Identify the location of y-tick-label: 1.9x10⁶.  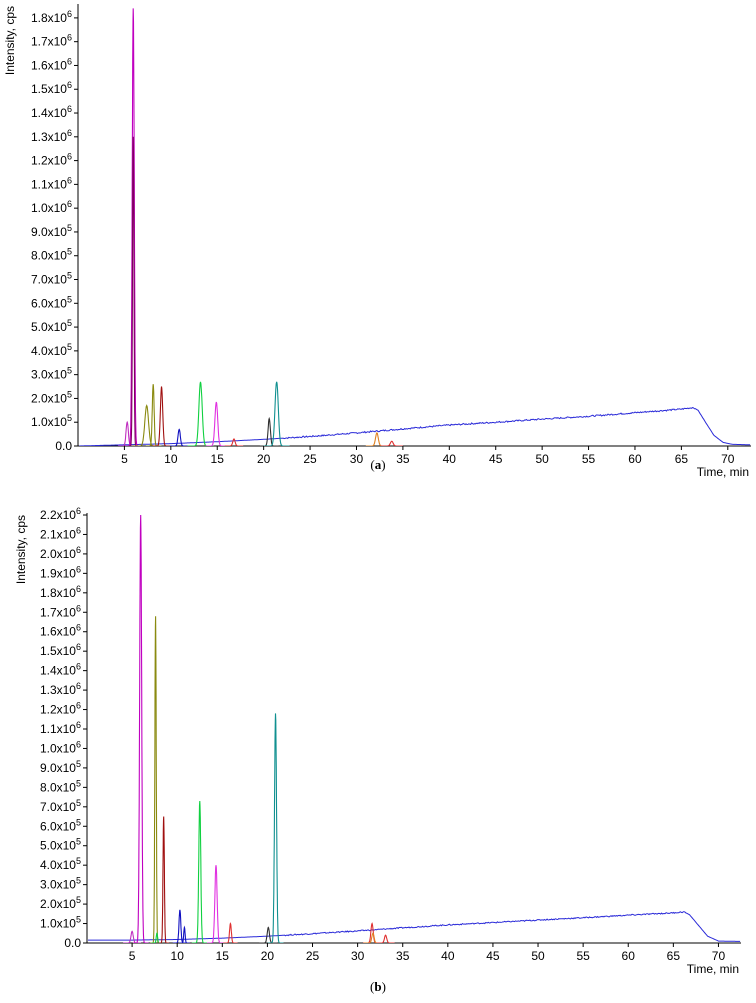
(60, 572).